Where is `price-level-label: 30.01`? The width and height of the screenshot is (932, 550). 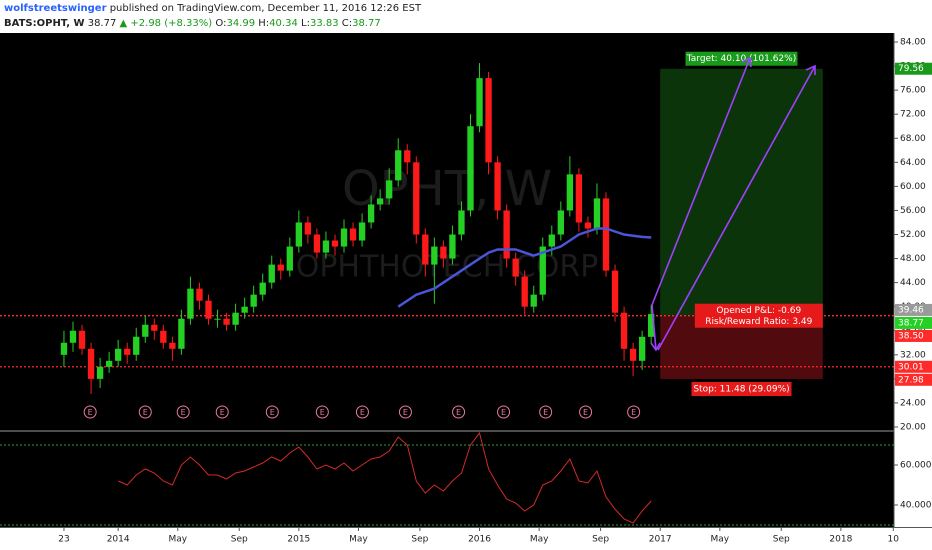 price-level-label: 30.01 is located at coordinates (911, 367).